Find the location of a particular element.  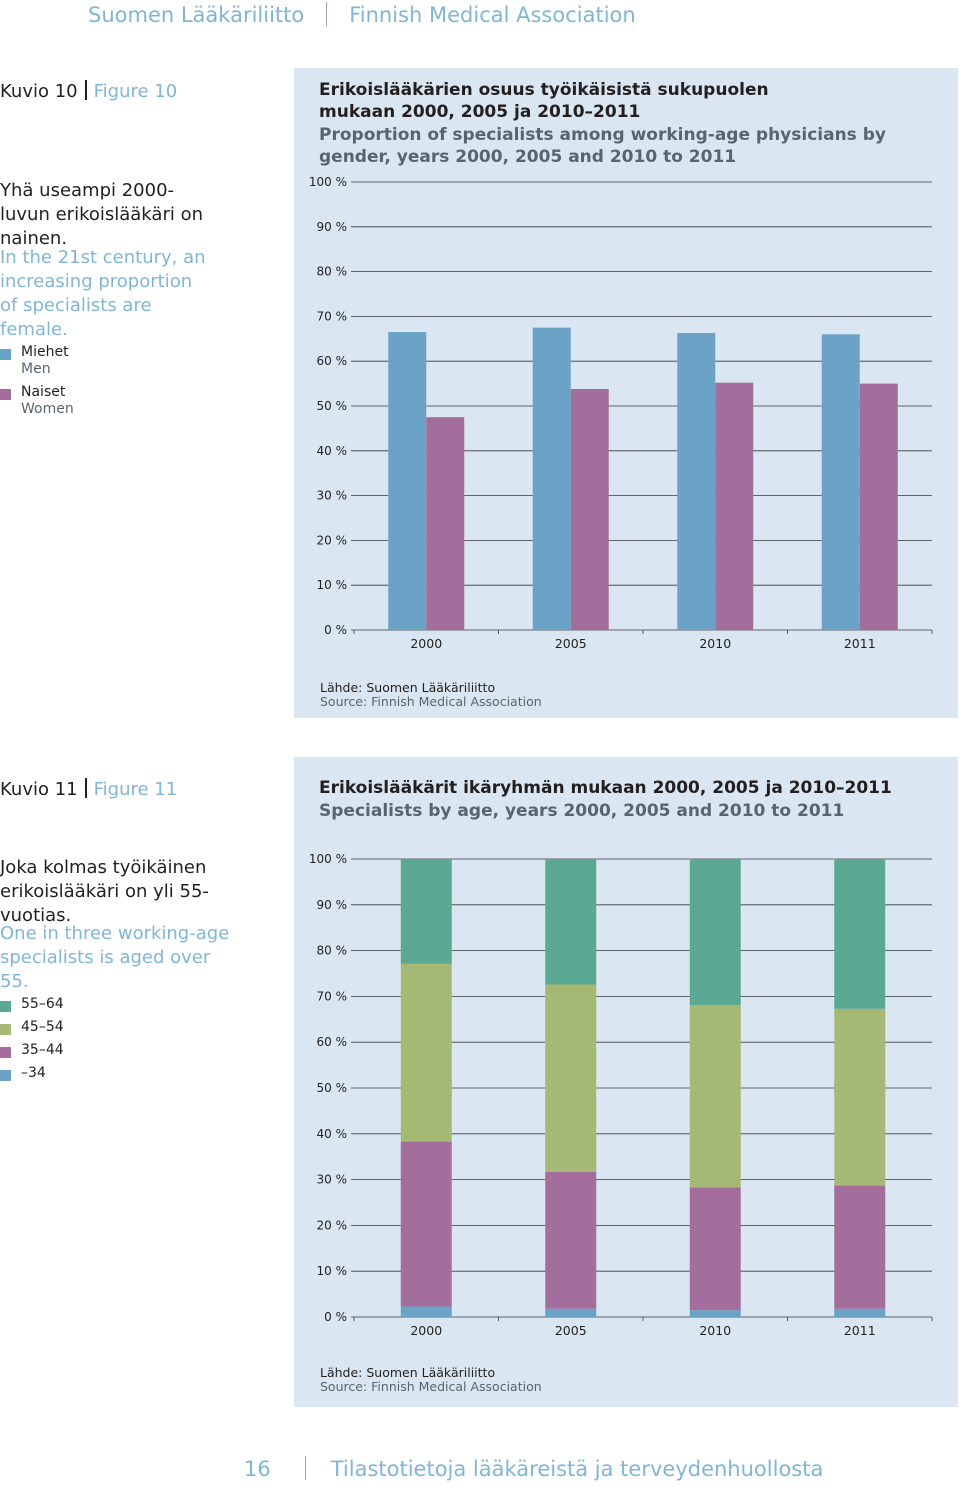

page-number: 16 is located at coordinates (257, 1469).